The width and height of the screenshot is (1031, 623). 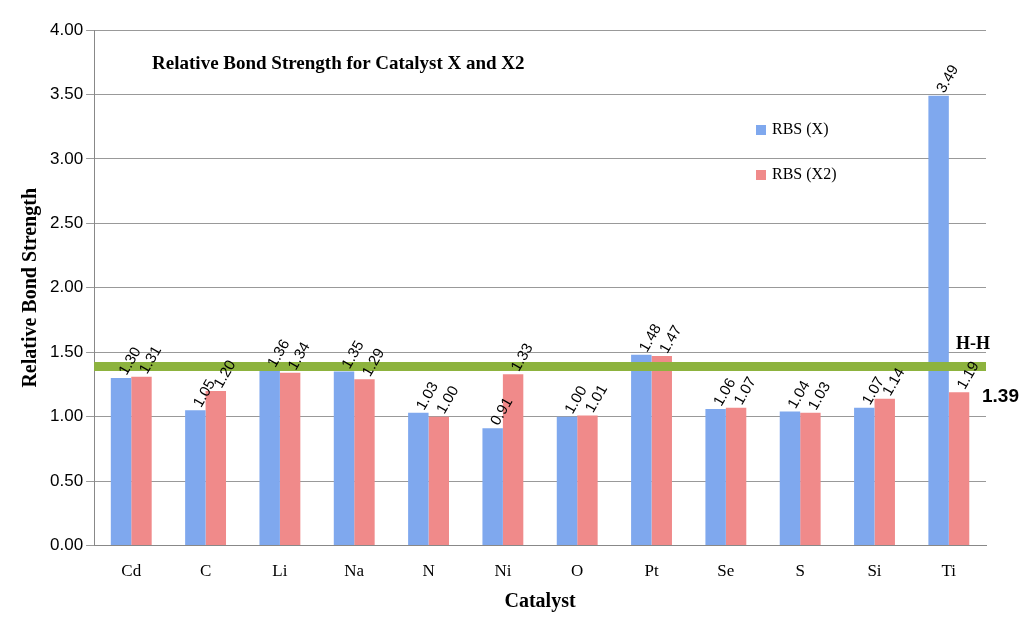 What do you see at coordinates (949, 571) in the screenshot?
I see `x-tick-label: Ti` at bounding box center [949, 571].